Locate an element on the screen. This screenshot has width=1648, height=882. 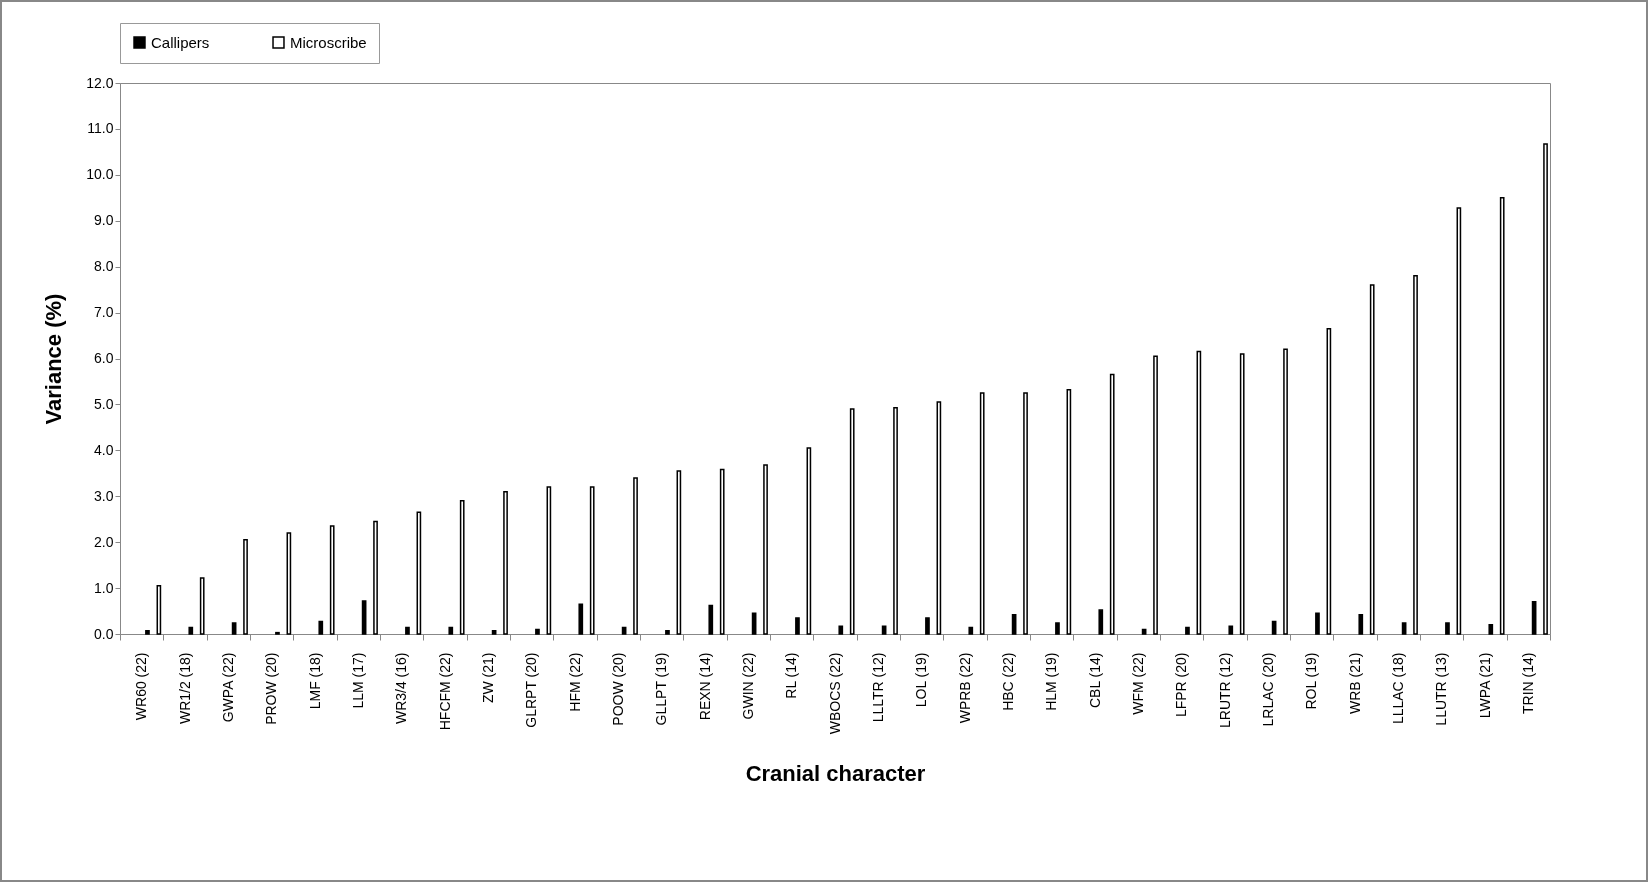
x-tick-label: LLLAC (18) is located at coordinates (1397, 688).